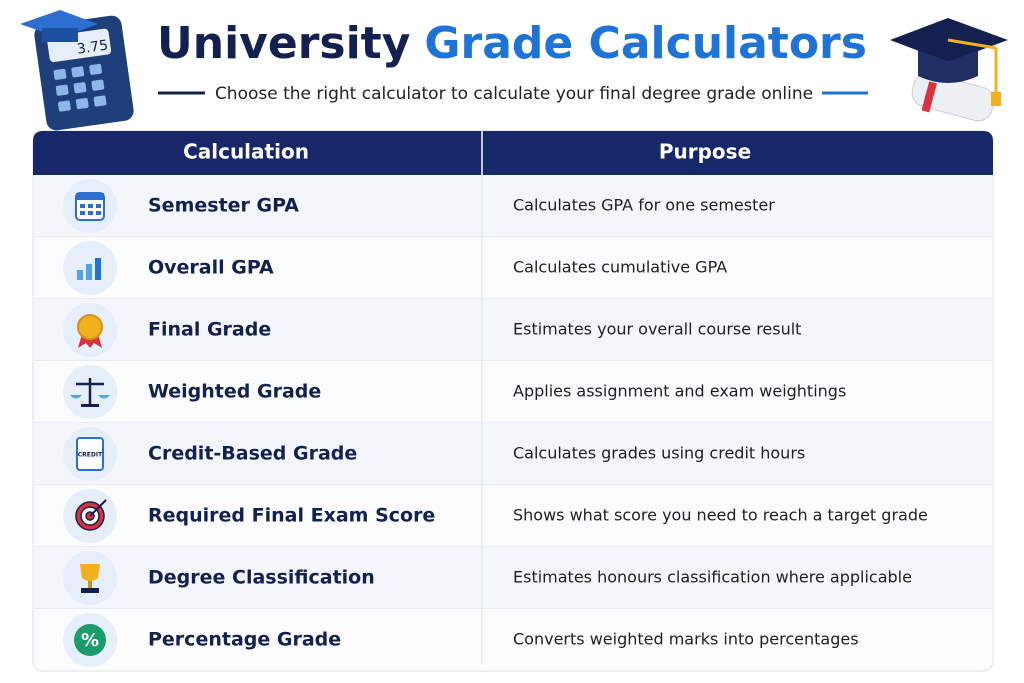 The width and height of the screenshot is (1024, 683). I want to click on calculator-icon: 3.75, so click(77, 70).